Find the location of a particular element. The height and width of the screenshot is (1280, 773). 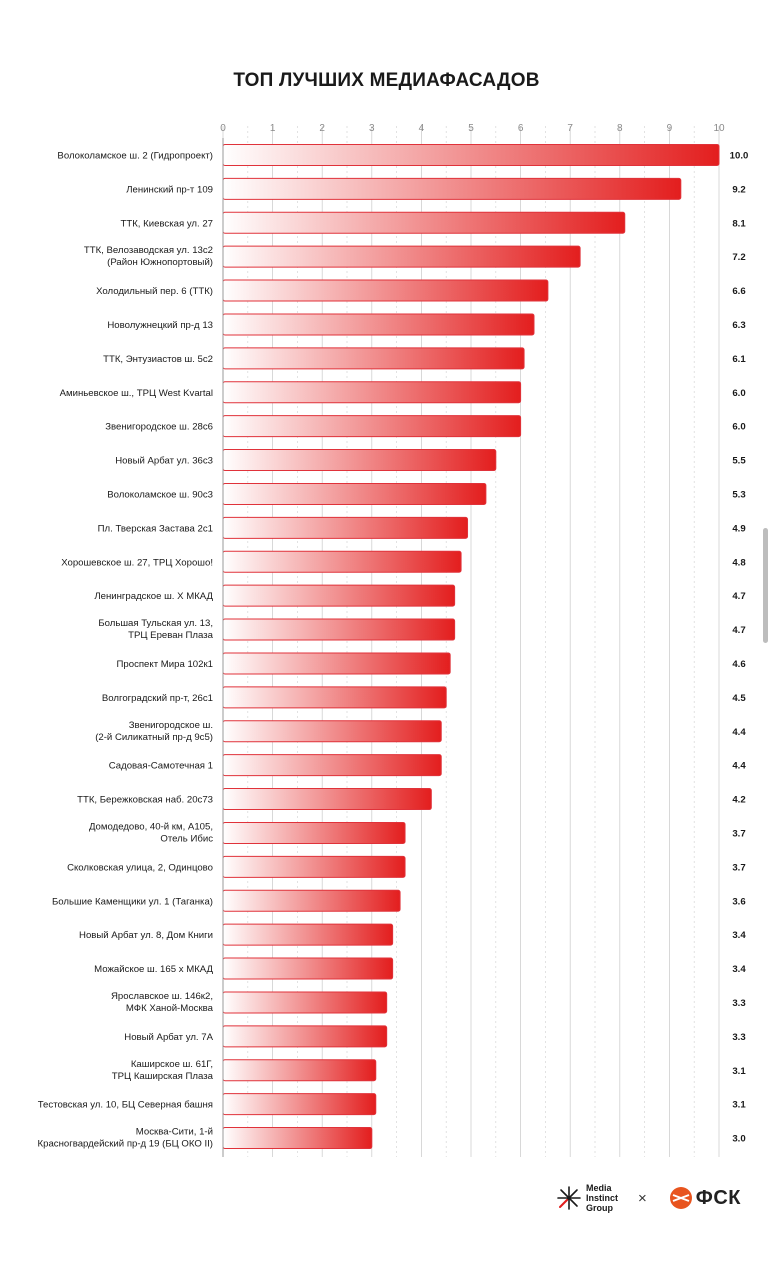

category-label: Тестовская ул. 10, БЦ Северная башня is located at coordinates (125, 1105).